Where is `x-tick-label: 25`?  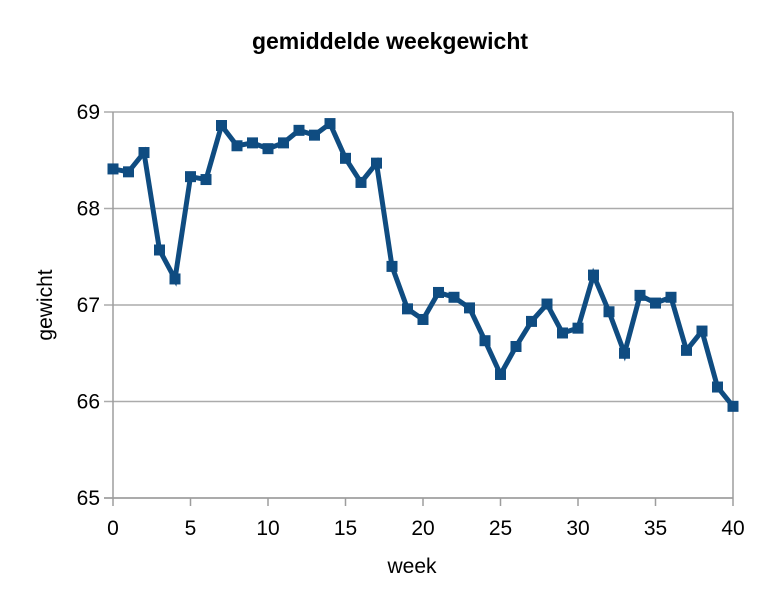
x-tick-label: 25 is located at coordinates (500, 528).